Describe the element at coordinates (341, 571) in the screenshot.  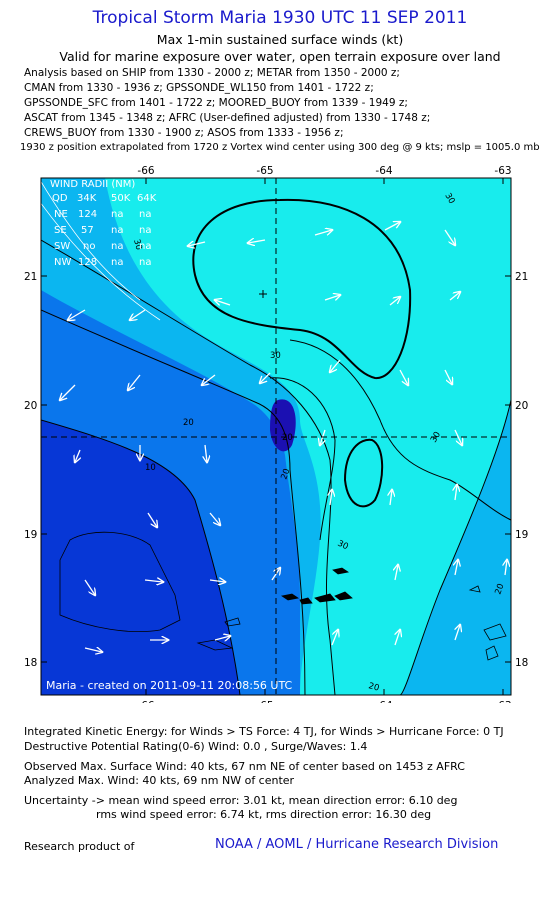
I see `anegada-island` at that location.